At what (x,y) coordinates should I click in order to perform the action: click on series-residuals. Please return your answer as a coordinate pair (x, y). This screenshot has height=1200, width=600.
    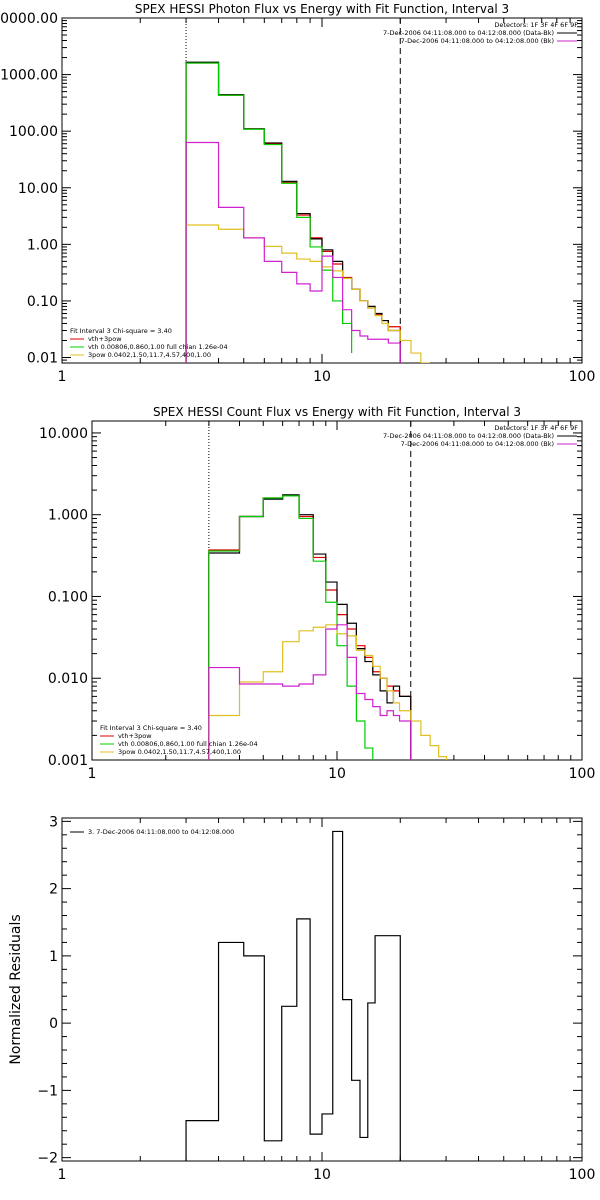
    Looking at the image, I should click on (293, 995).